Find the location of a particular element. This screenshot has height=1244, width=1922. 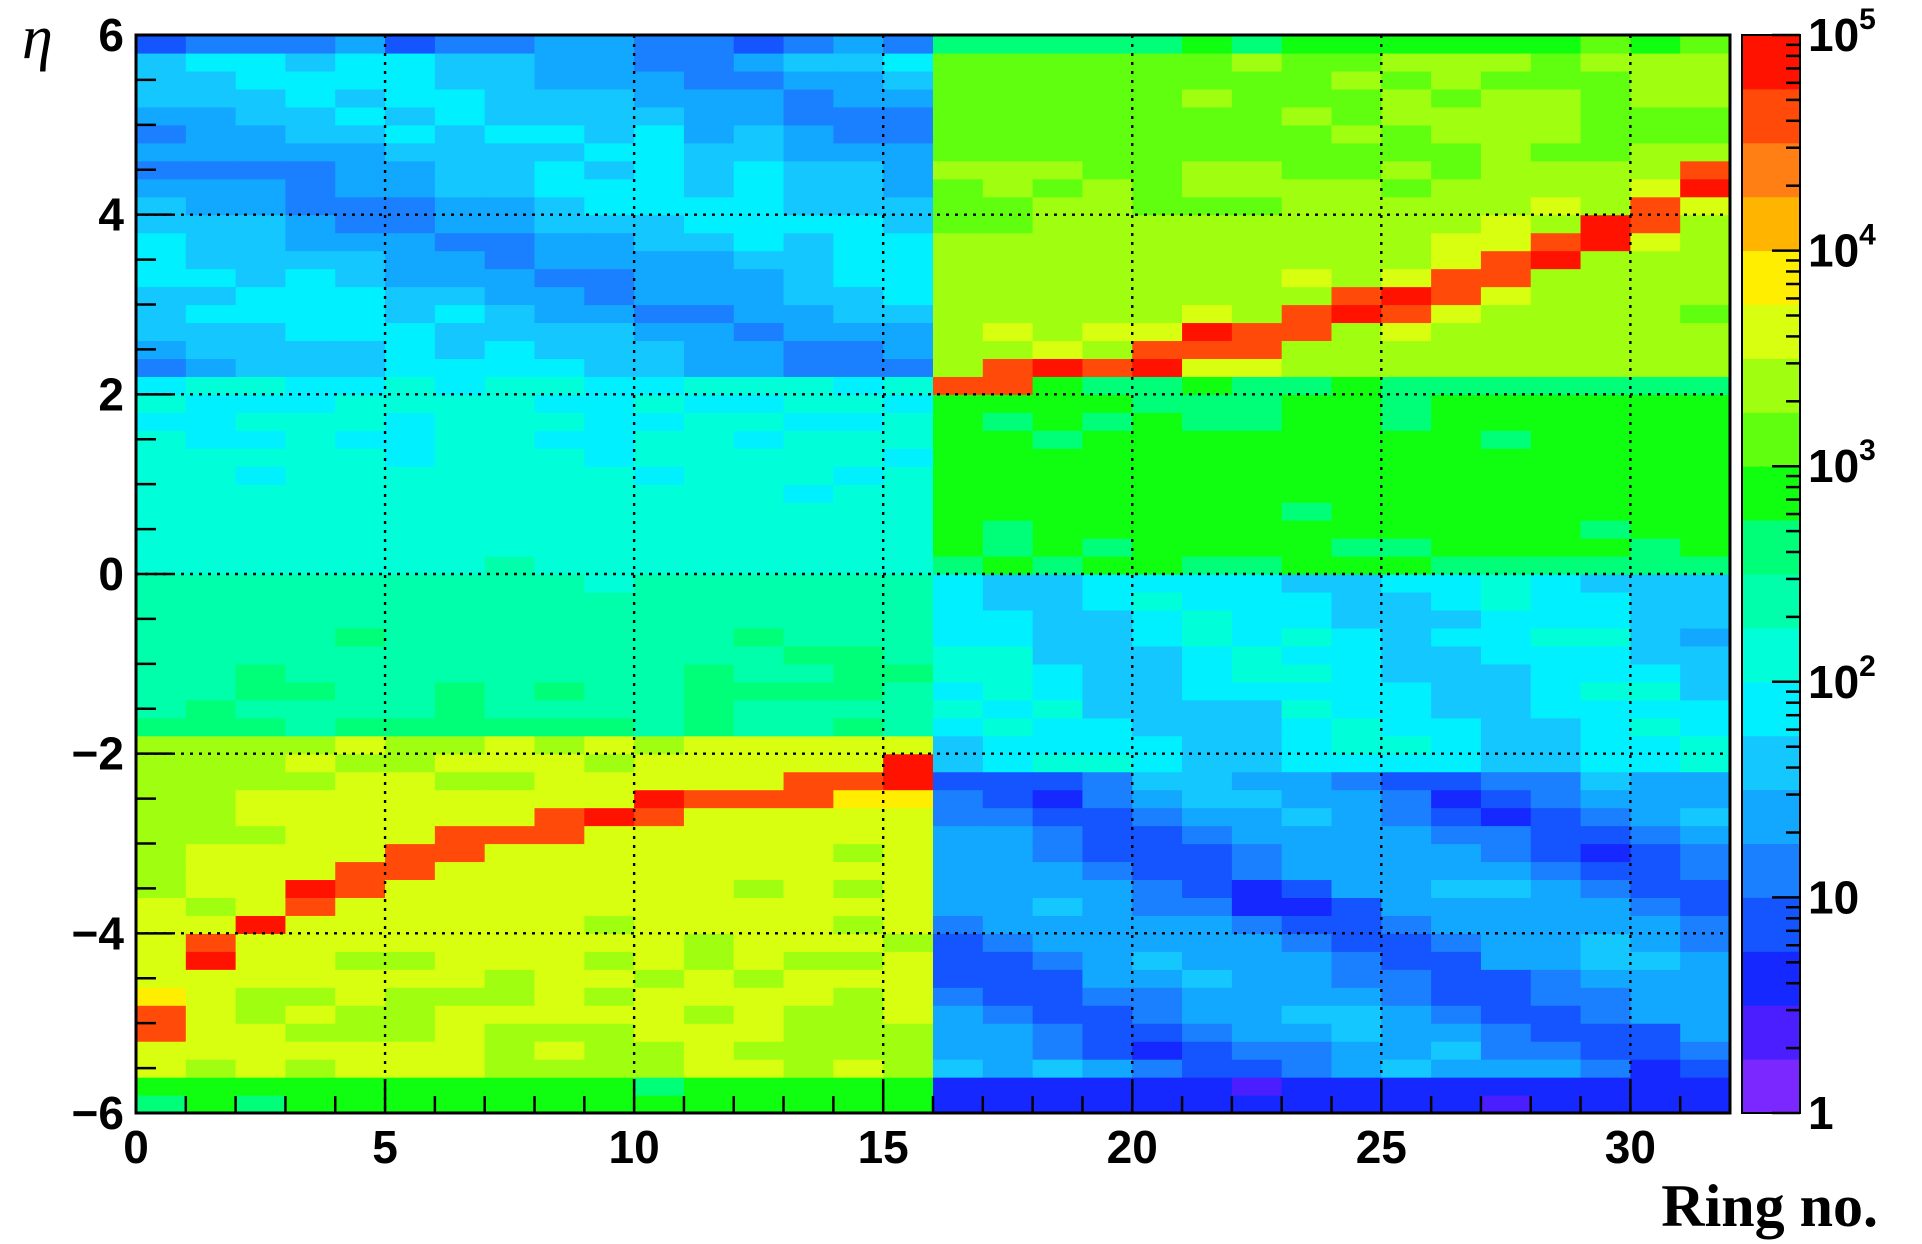

x-axis-title: Ring no. is located at coordinates (1769, 1206).